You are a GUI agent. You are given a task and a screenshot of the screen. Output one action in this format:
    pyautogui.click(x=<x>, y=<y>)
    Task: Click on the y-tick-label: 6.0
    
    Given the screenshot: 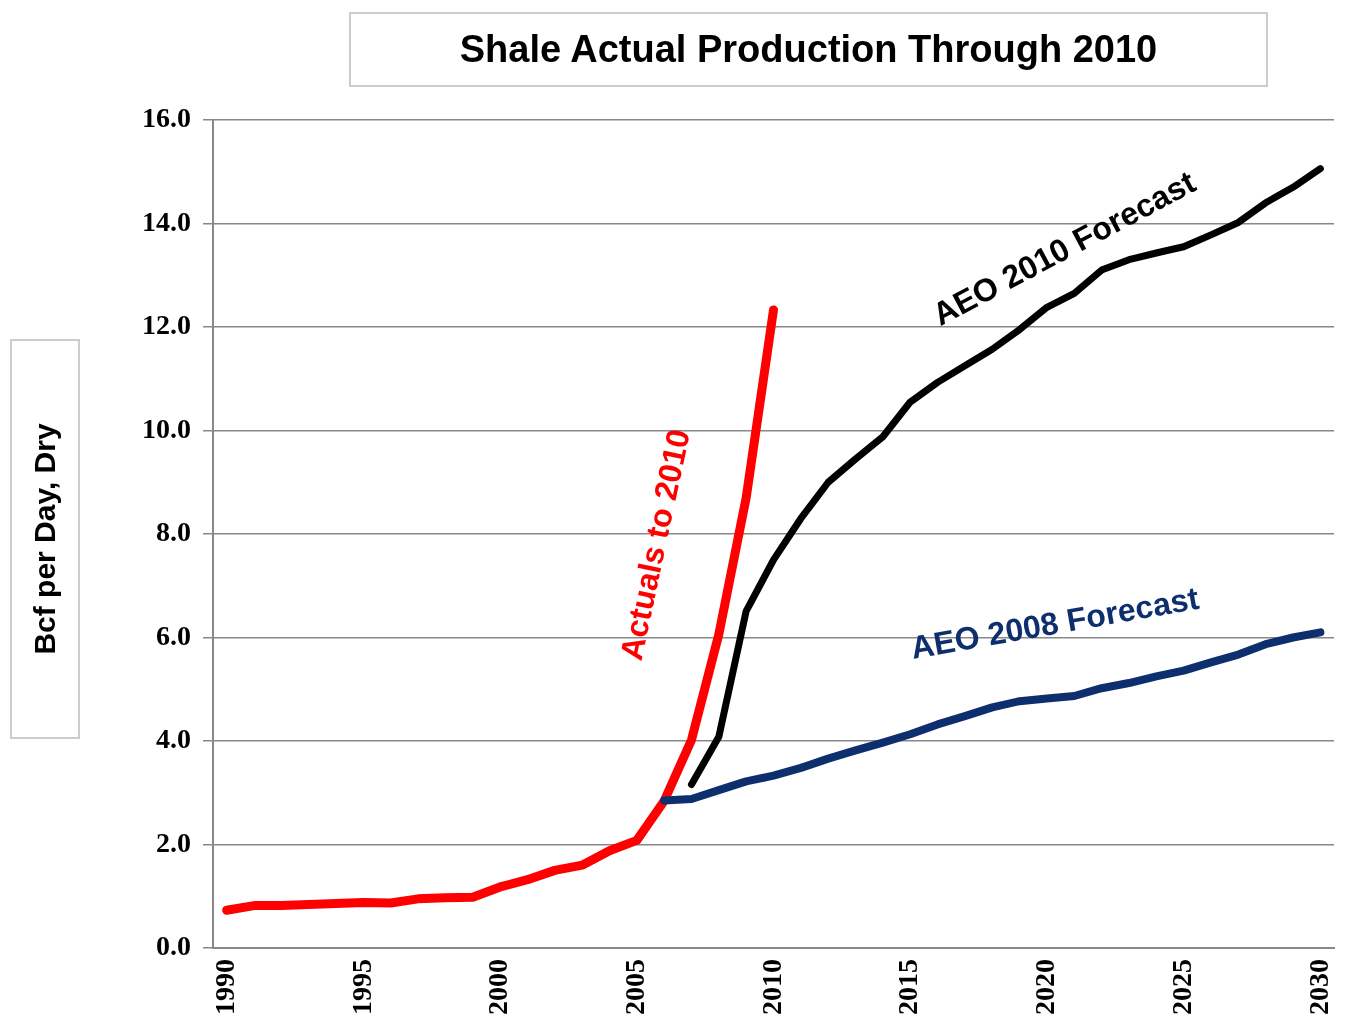 What is the action you would take?
    pyautogui.click(x=173, y=635)
    